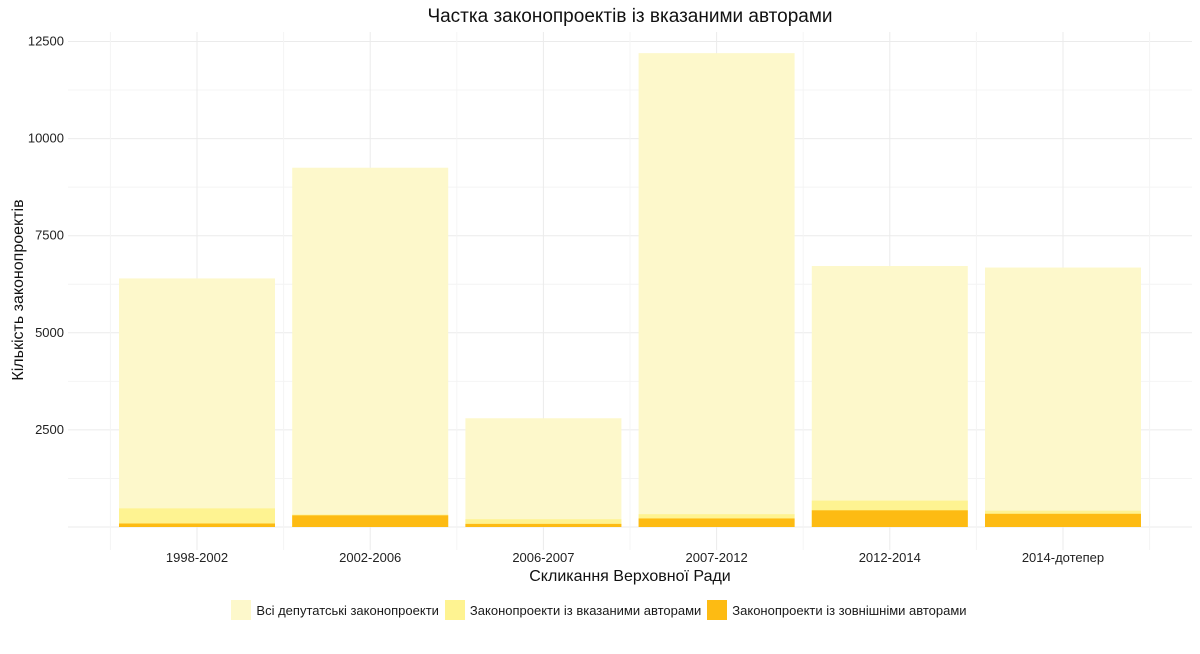  Describe the element at coordinates (1063, 520) in the screenshot. I see `bar-2014-дотепер-series-2` at that location.